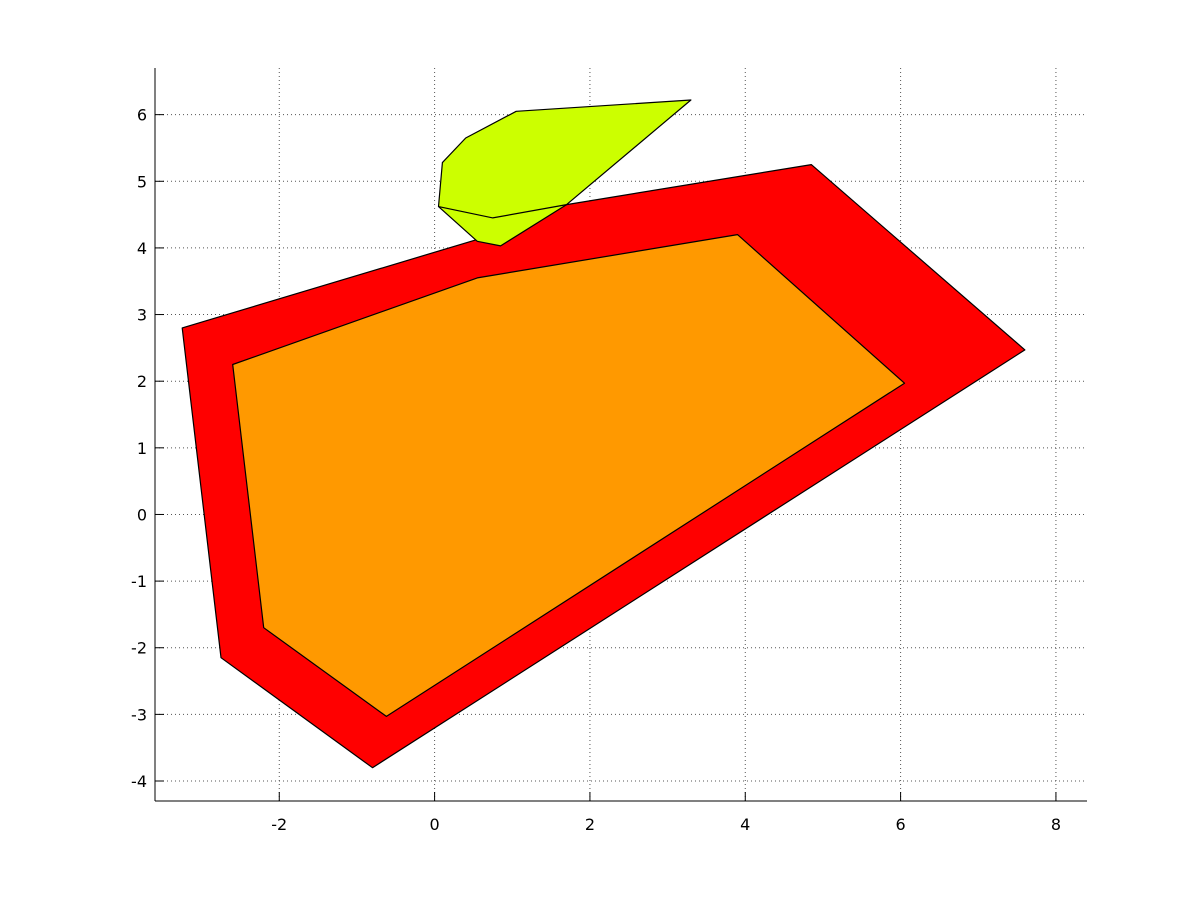 The height and width of the screenshot is (900, 1200). I want to click on y-tick-label: 6, so click(142, 115).